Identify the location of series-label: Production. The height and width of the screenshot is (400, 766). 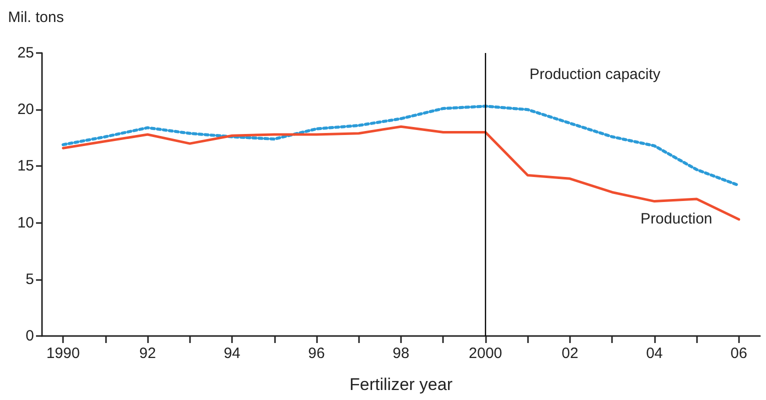
(676, 219).